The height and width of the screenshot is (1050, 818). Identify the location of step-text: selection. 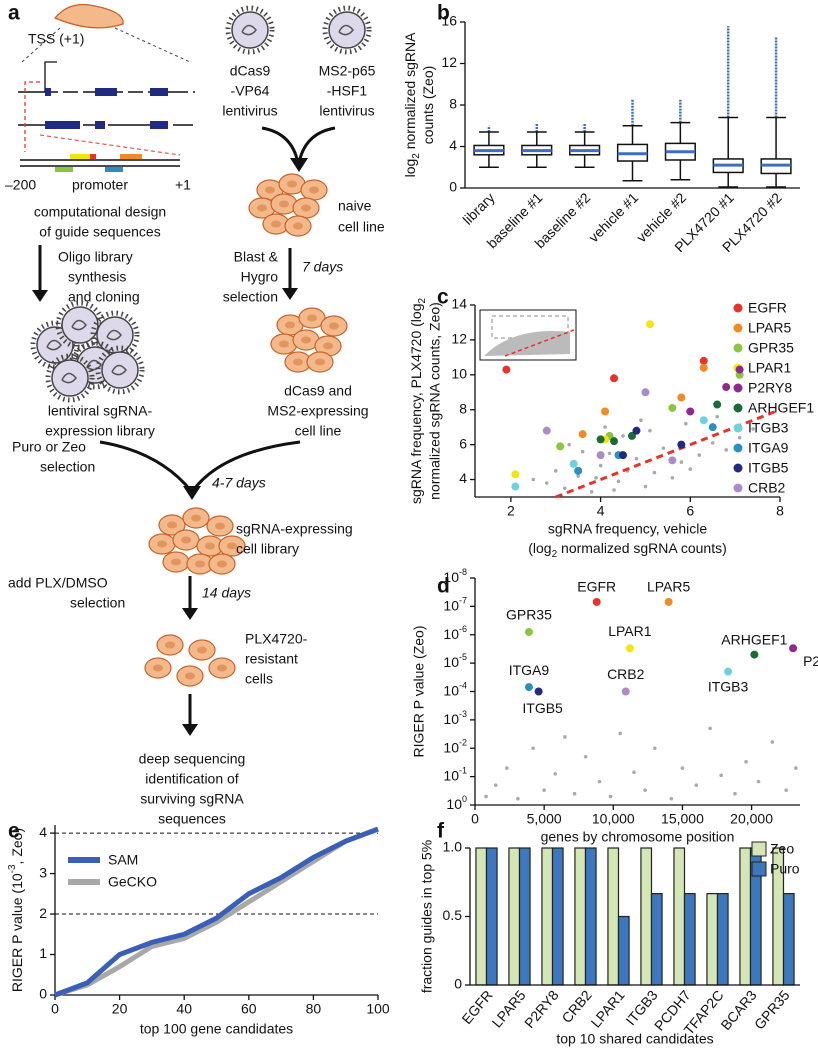
(67, 467).